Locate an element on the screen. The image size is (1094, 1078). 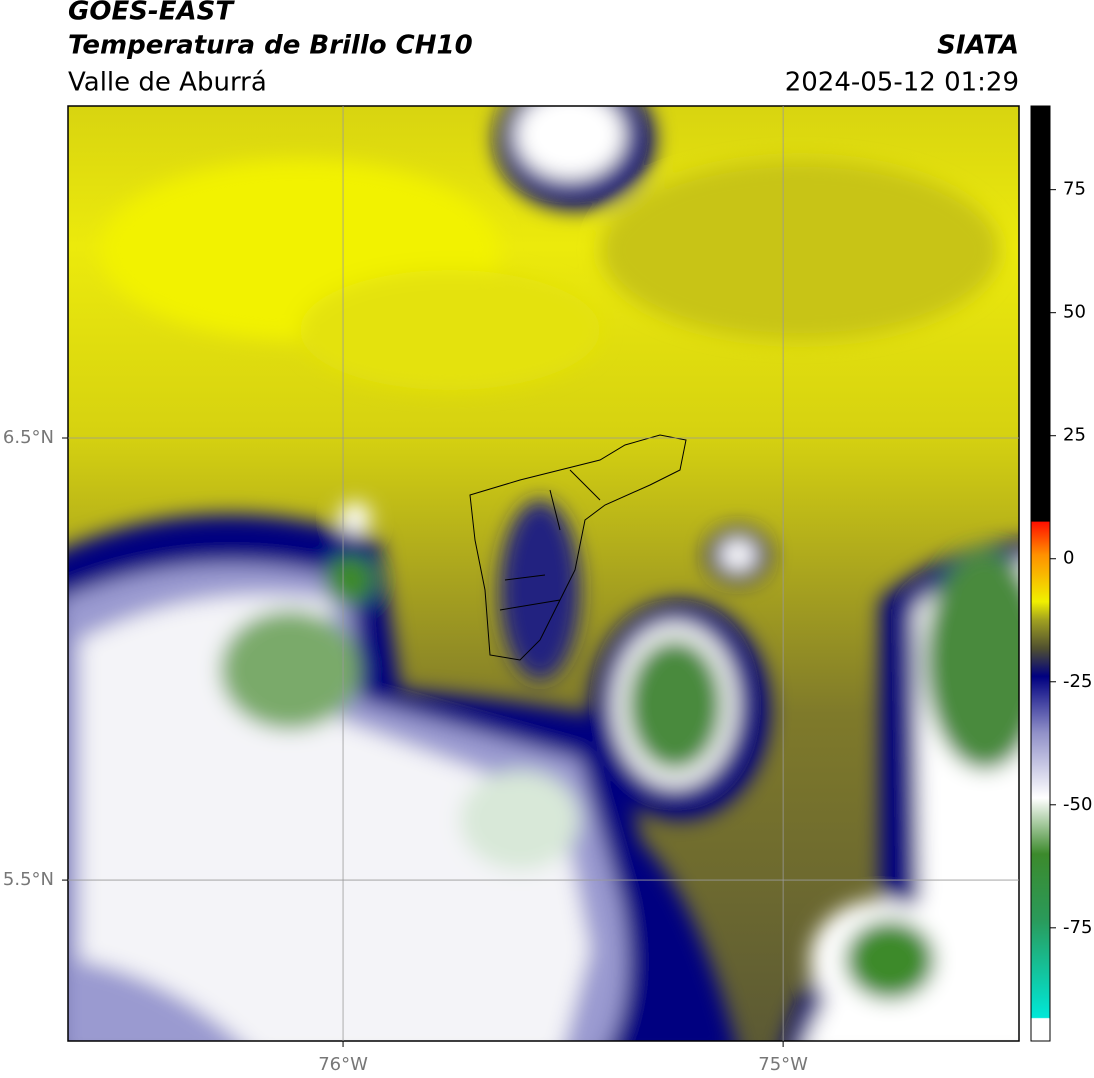
colorbar-tick-label: -25 is located at coordinates (1077, 681).